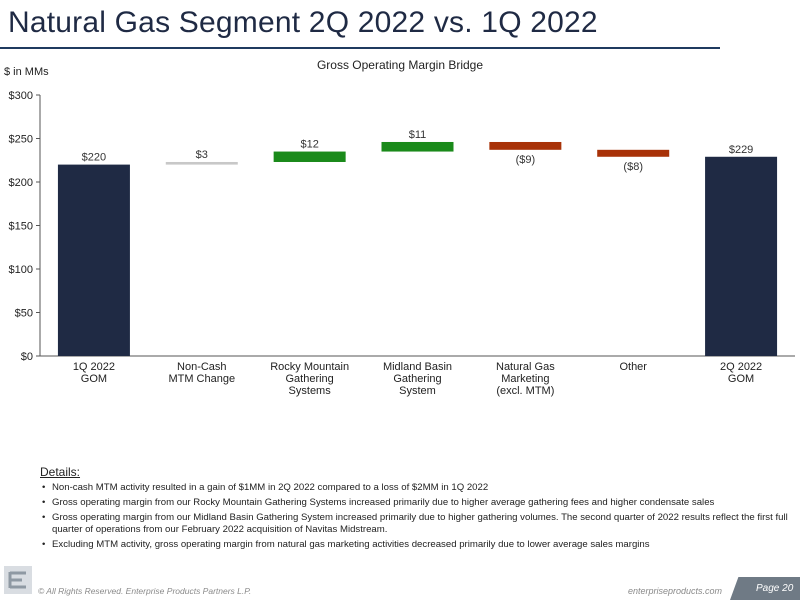 The width and height of the screenshot is (800, 600). I want to click on data-label: ($9), so click(526, 160).